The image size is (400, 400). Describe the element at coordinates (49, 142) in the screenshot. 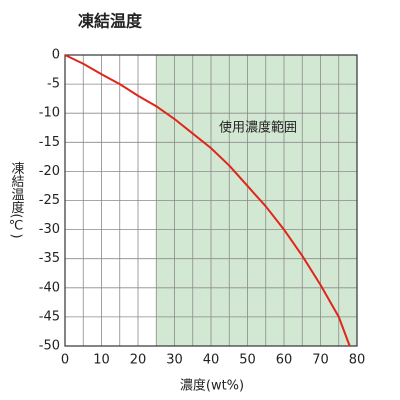

I see `y-tick-label: -15` at that location.